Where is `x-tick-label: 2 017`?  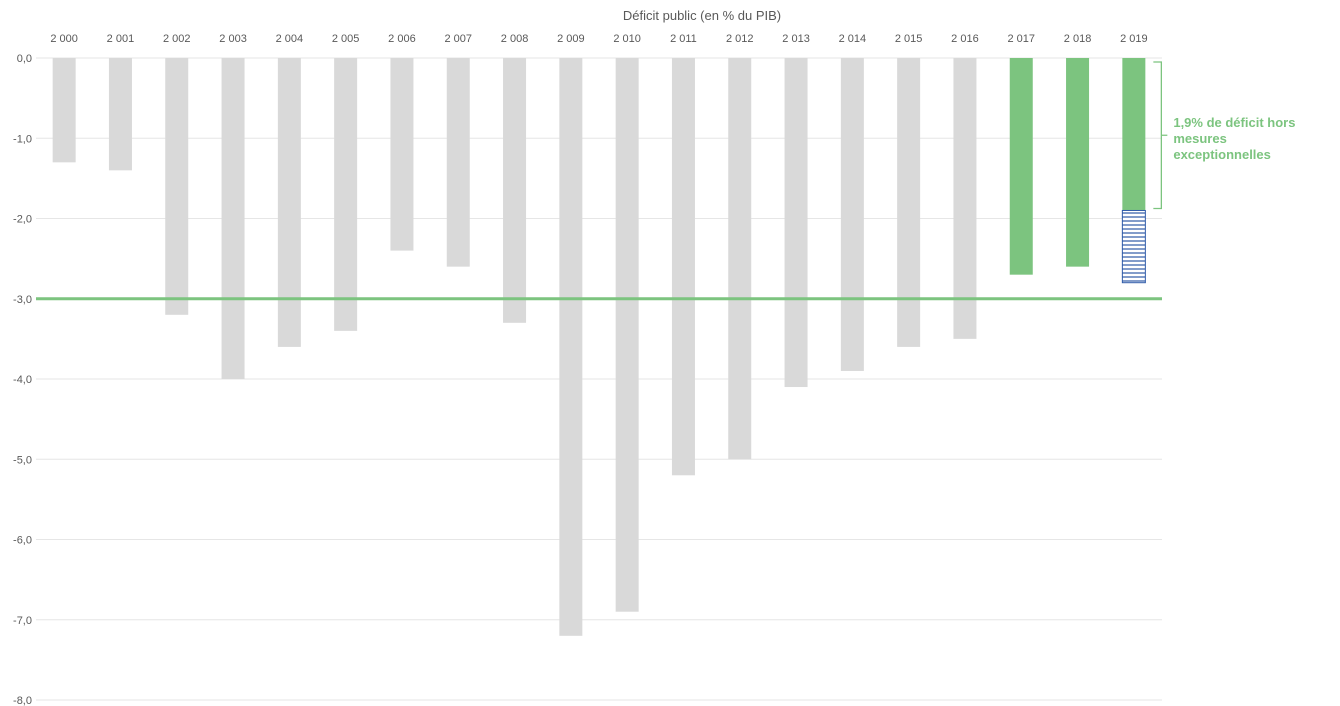 x-tick-label: 2 017 is located at coordinates (1021, 39).